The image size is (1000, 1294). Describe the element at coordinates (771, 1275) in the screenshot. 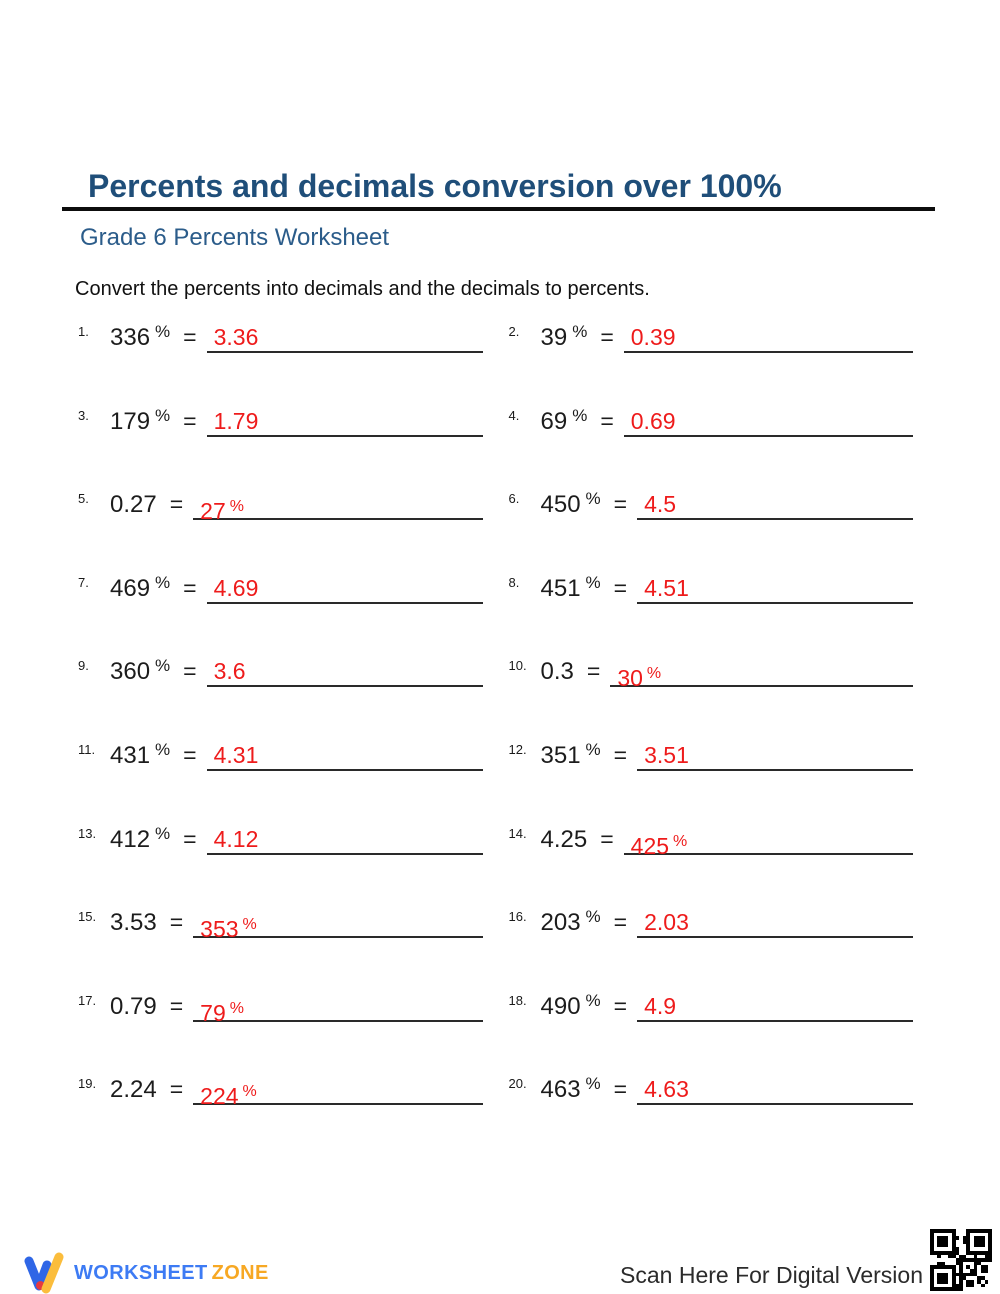

I see `scan-here-label: Scan Here For Digital Version` at that location.